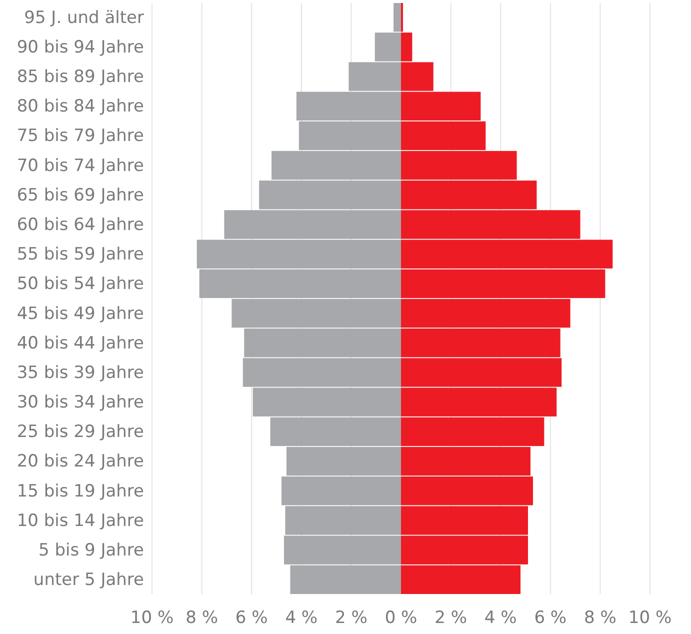 The height and width of the screenshot is (634, 691). Describe the element at coordinates (84, 18) in the screenshot. I see `y-tick-label: 95 J. und älter` at that location.